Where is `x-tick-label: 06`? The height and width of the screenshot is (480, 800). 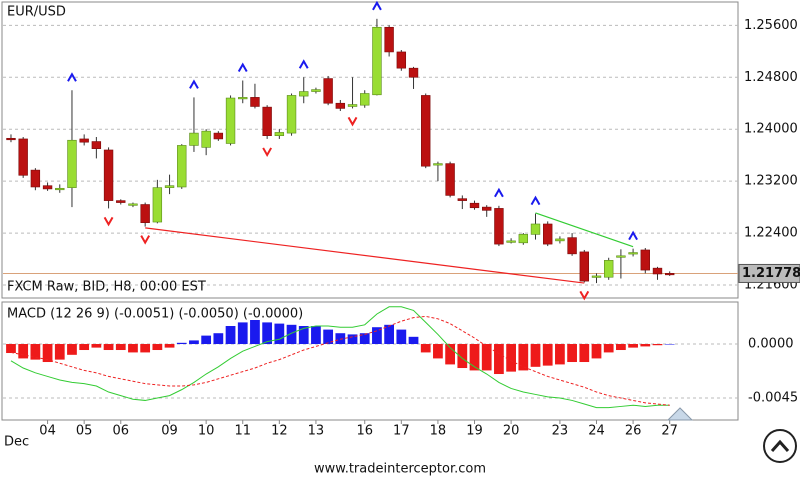
x-tick-label: 06 is located at coordinates (120, 431).